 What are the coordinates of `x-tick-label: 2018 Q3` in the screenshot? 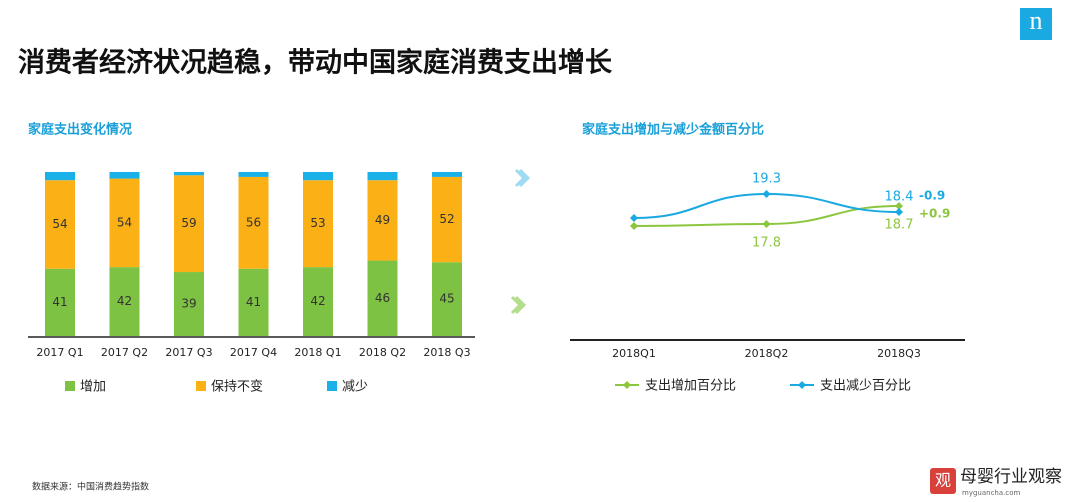 It's located at (446, 352).